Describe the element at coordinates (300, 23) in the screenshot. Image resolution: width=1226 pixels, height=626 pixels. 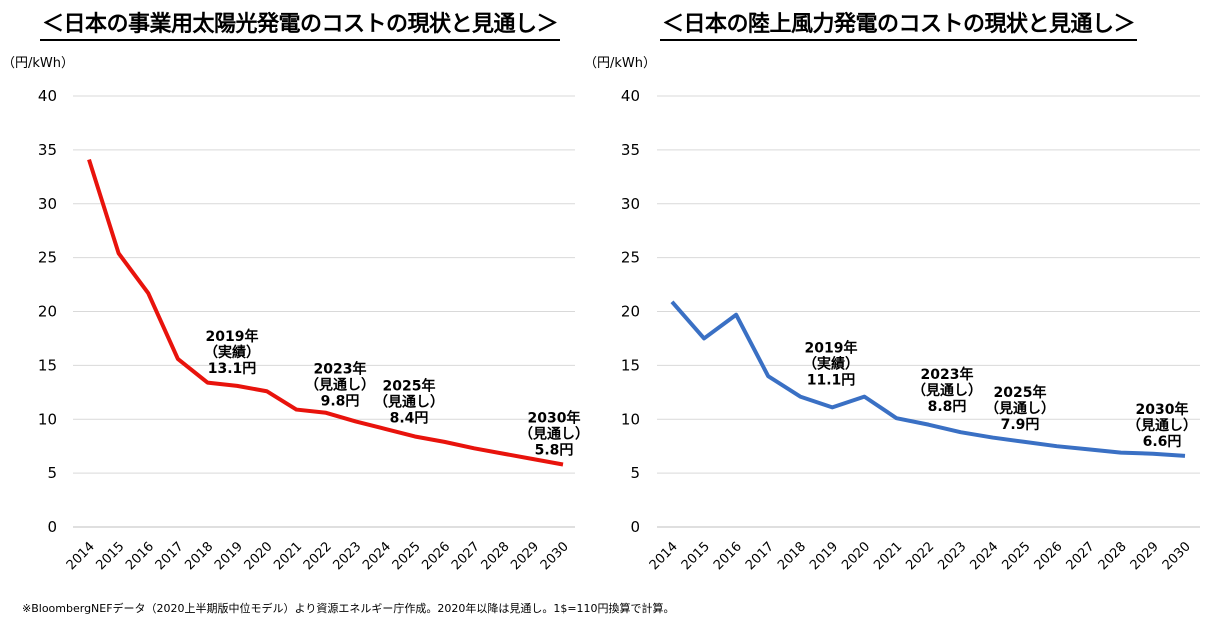
I see `chart-title-solar: ＜日本の事業用太陽光発電のコストの現状と見通し＞` at that location.